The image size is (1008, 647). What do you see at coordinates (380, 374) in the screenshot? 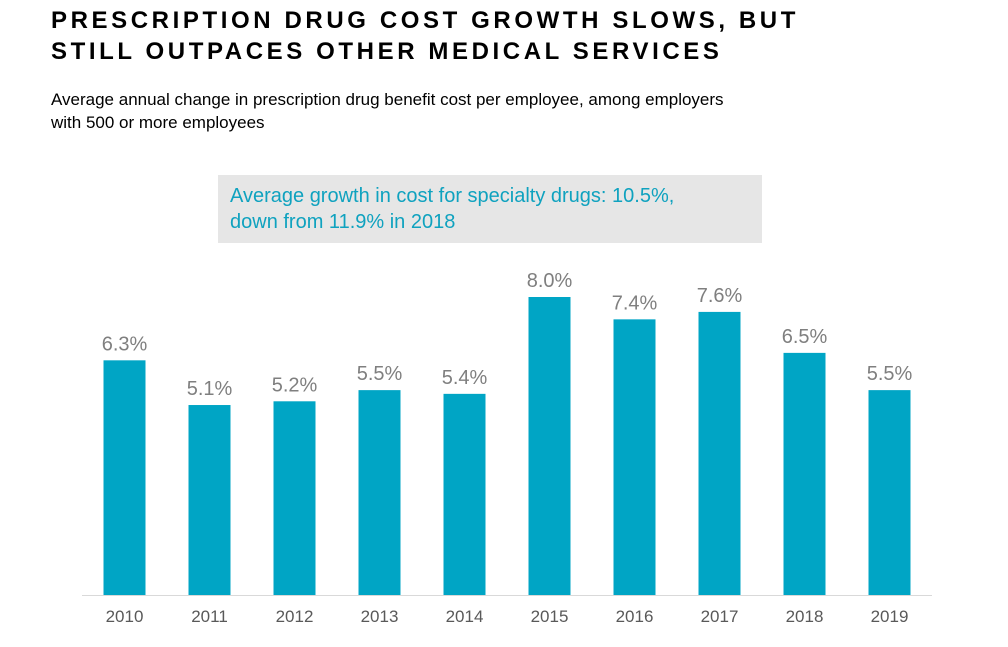
I see `data-label-2013: 5.5%` at bounding box center [380, 374].